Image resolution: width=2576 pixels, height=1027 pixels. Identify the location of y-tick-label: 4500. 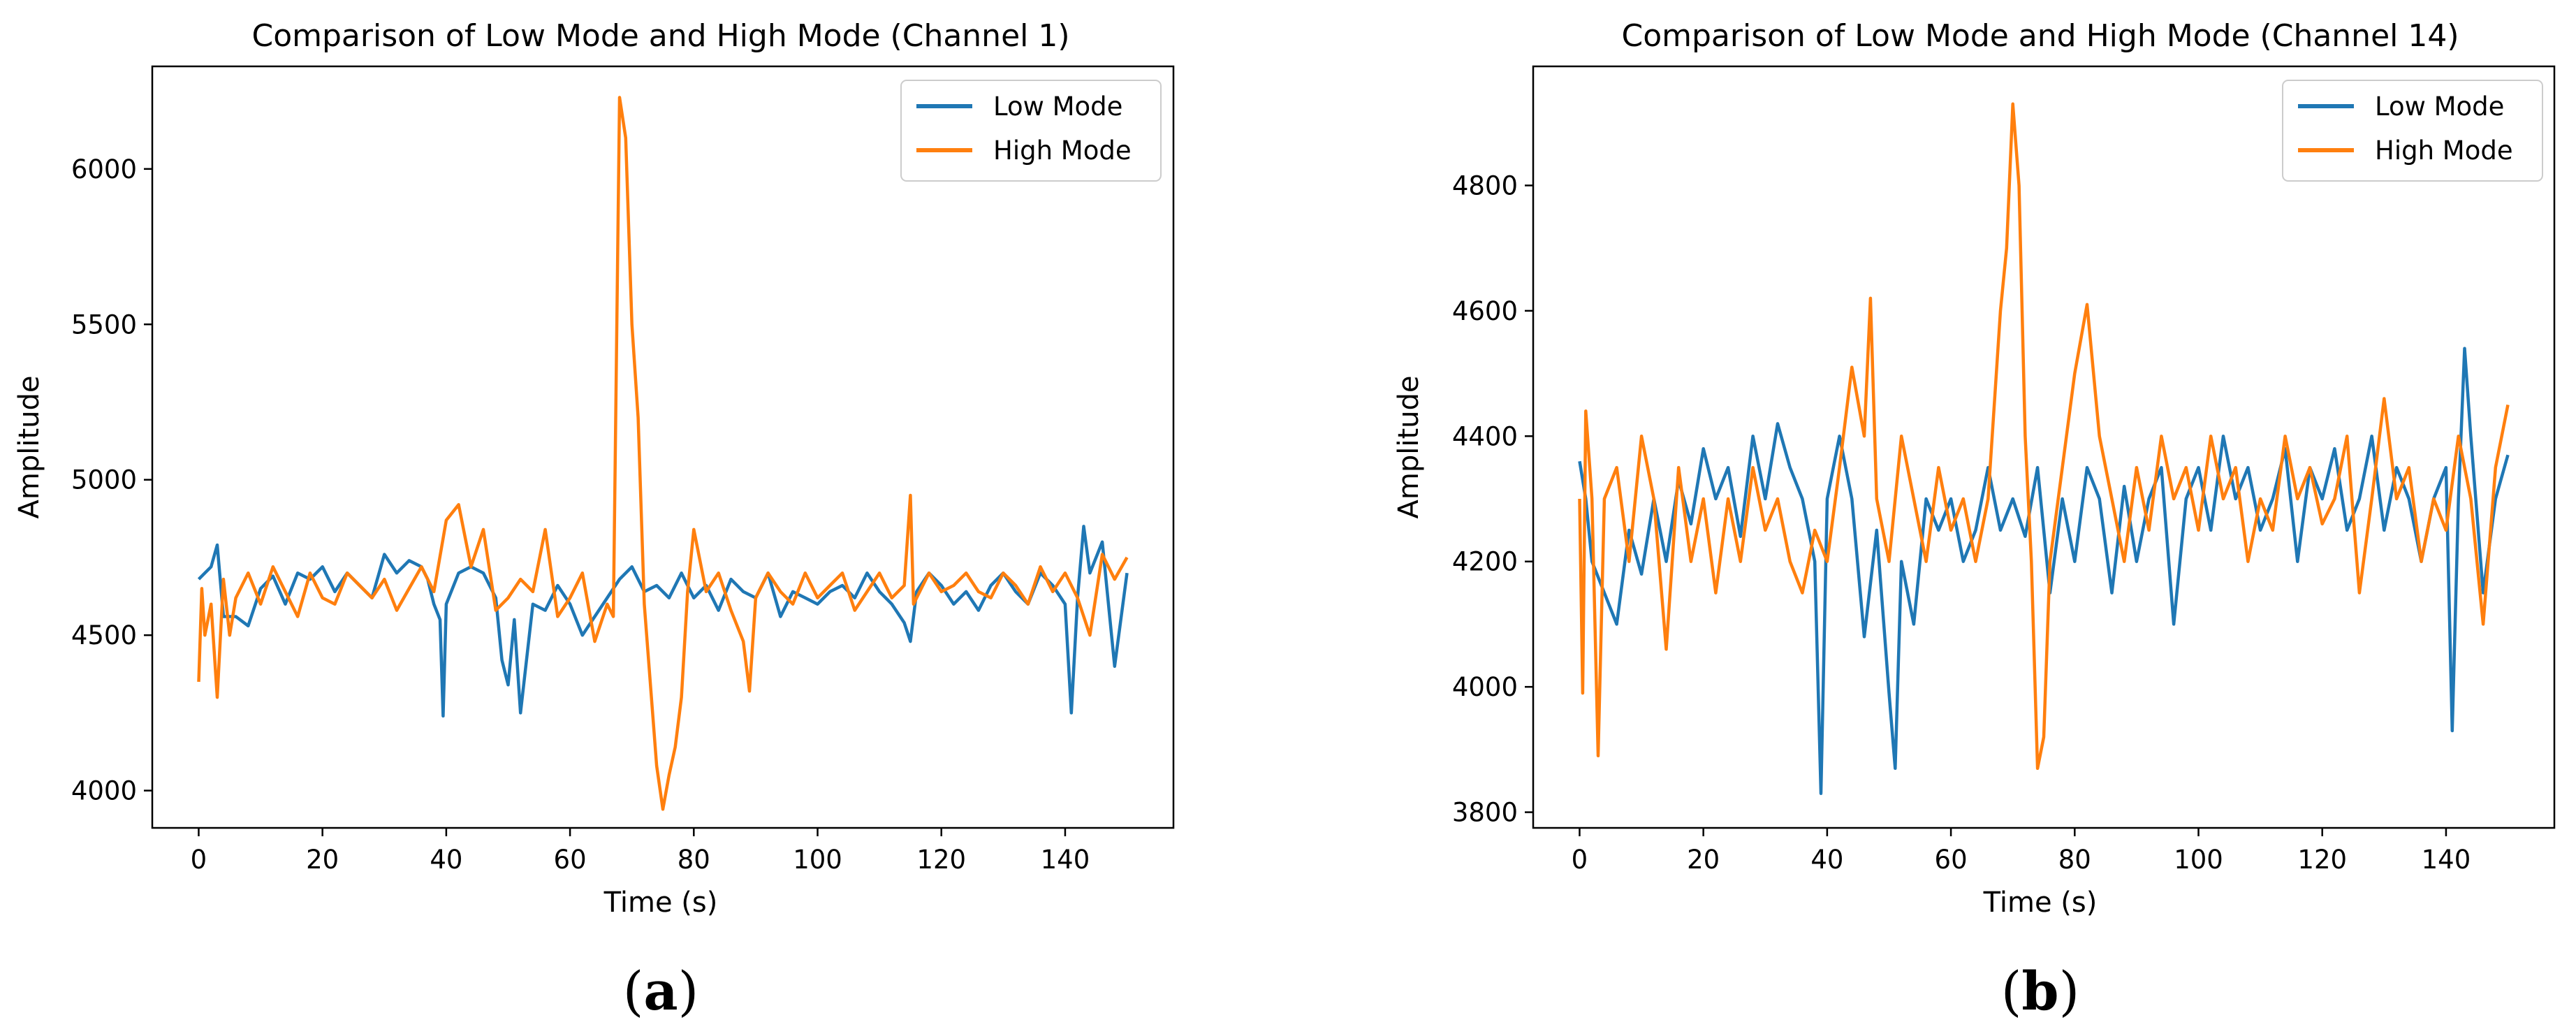
(104, 635).